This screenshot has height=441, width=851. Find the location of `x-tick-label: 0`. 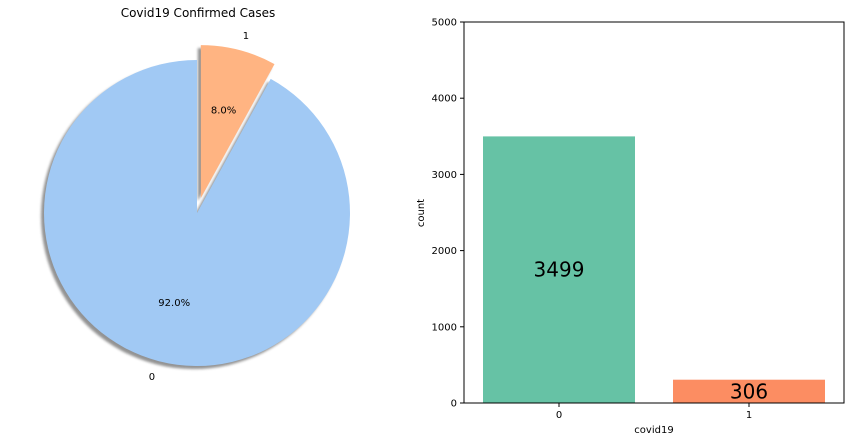

x-tick-label: 0 is located at coordinates (559, 415).